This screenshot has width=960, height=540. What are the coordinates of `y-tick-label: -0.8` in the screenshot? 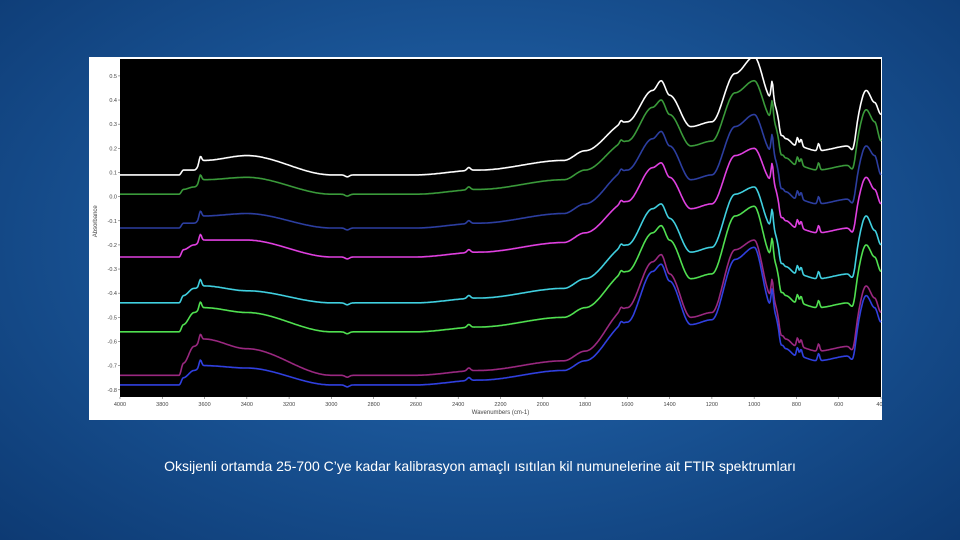 It's located at (112, 391).